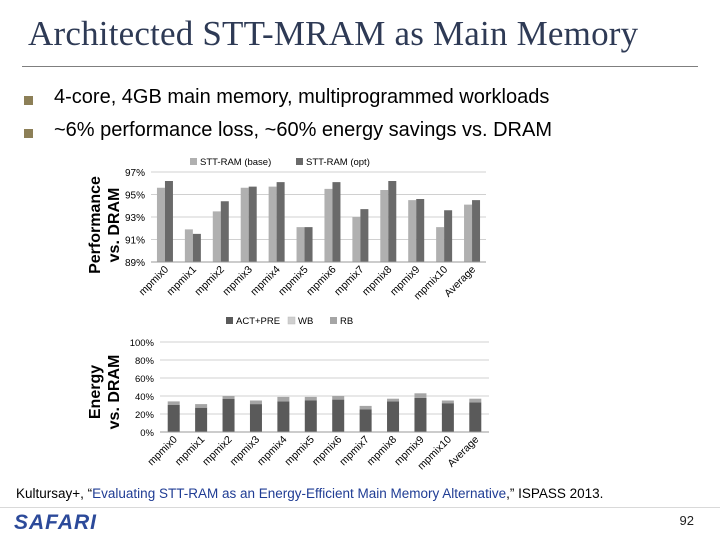 This screenshot has height=540, width=720. Describe the element at coordinates (346, 321) in the screenshot. I see `energy-legend-label: RB` at that location.